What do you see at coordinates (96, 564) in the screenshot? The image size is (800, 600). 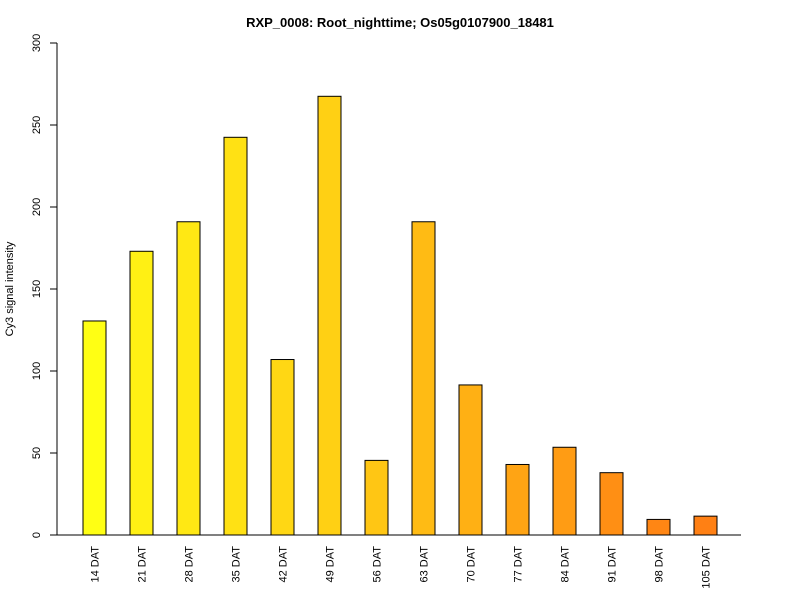 I see `x-tick-label: 14 DAT` at bounding box center [96, 564].